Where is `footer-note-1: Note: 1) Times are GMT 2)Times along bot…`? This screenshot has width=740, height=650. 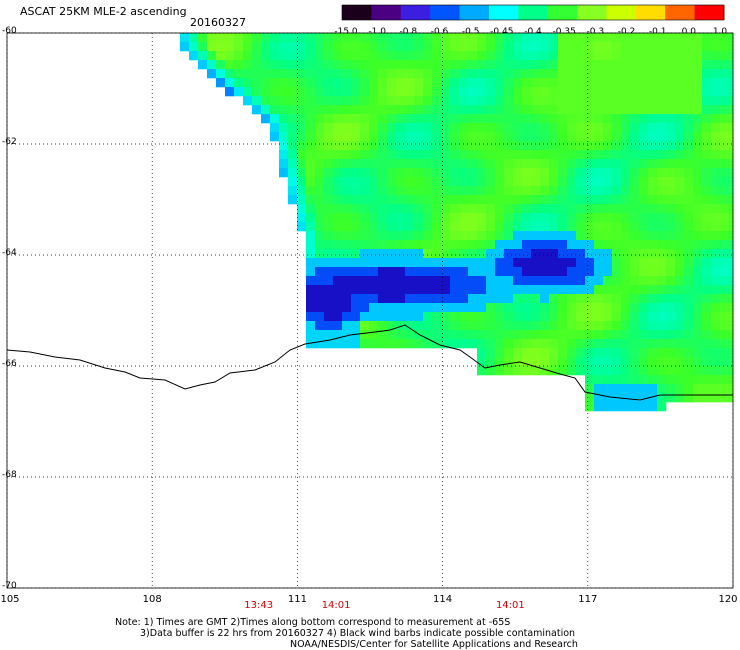 footer-note-1: Note: 1) Times are GMT 2)Times along bot… is located at coordinates (313, 622).